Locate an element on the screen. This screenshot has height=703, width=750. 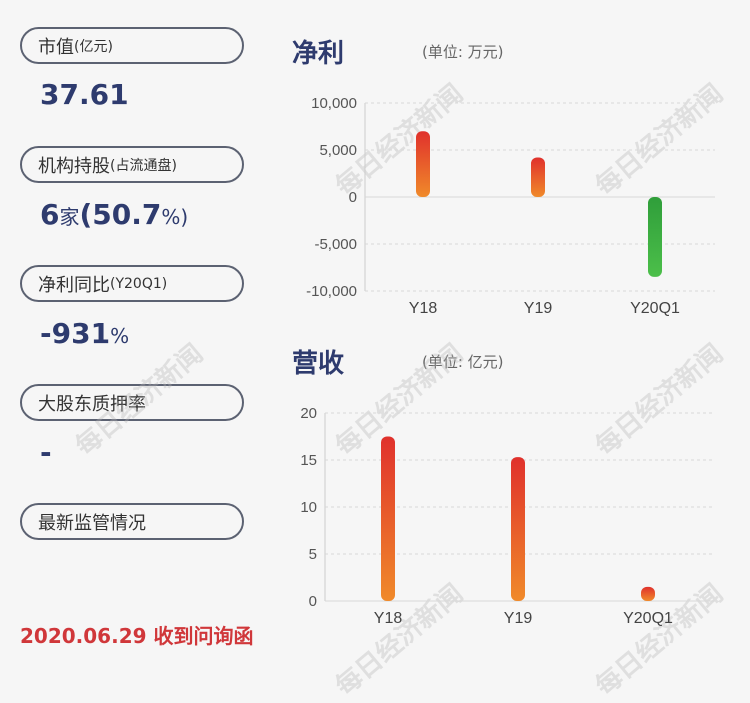
pledge-ratio-label: 大股东质押率 is located at coordinates (92, 404).